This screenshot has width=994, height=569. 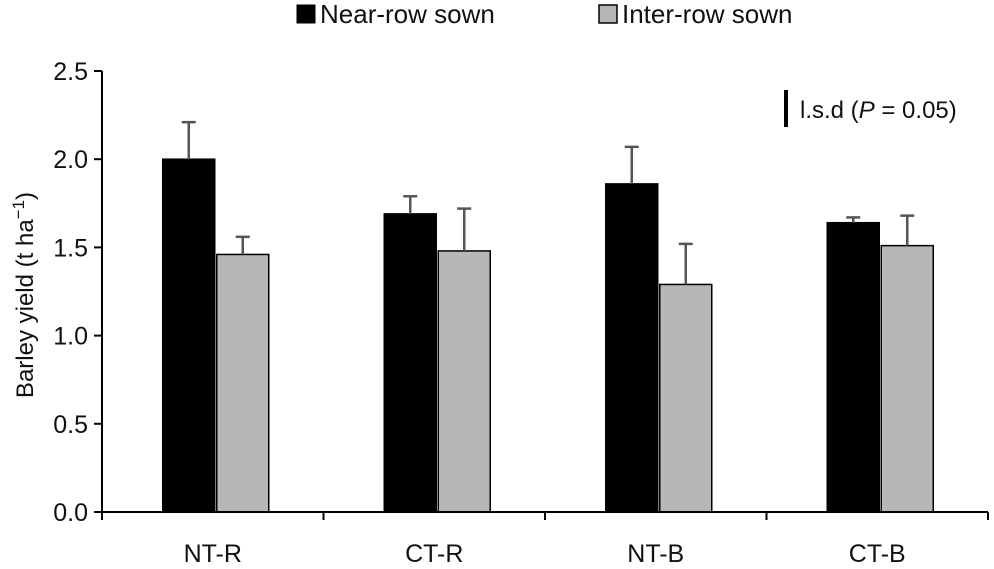 What do you see at coordinates (655, 554) in the screenshot?
I see `x-tick-label-nt-b: NT-B` at bounding box center [655, 554].